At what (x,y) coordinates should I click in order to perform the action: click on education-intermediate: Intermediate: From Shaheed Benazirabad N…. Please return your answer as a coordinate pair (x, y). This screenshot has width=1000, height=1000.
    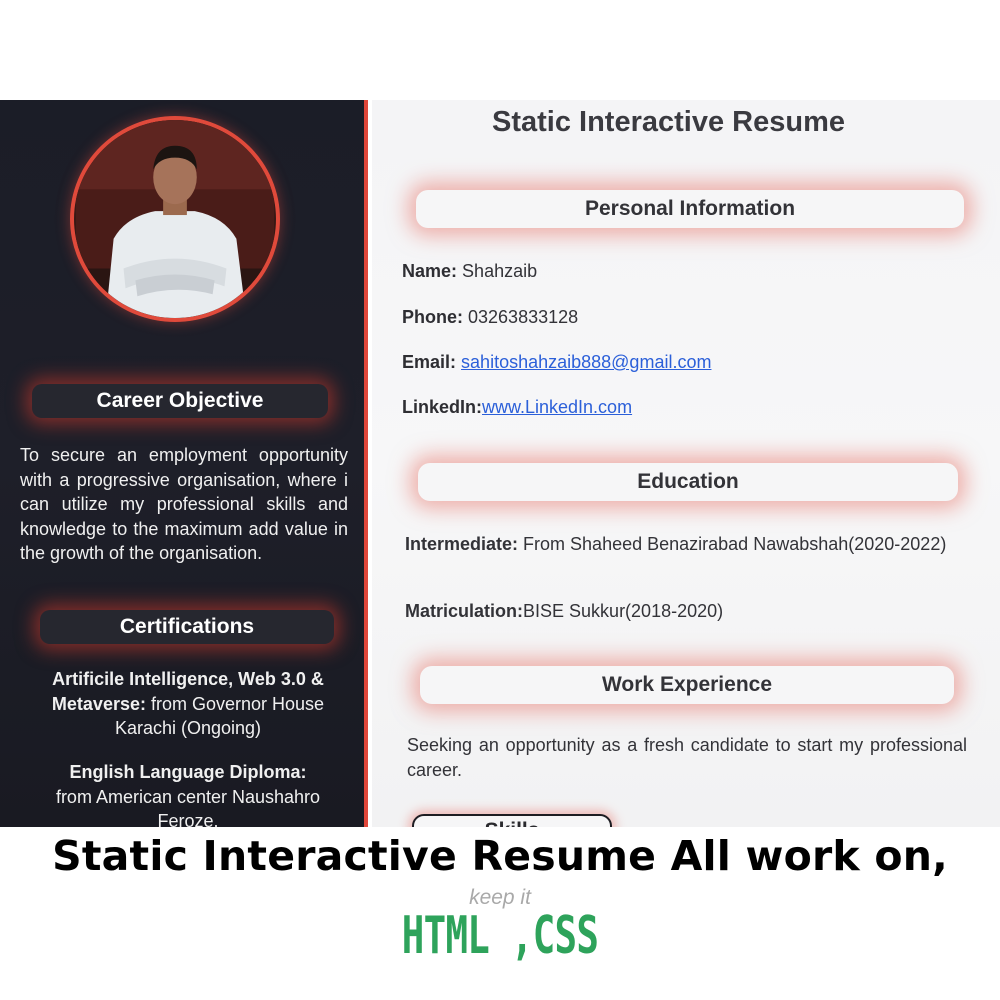
    Looking at the image, I should click on (690, 544).